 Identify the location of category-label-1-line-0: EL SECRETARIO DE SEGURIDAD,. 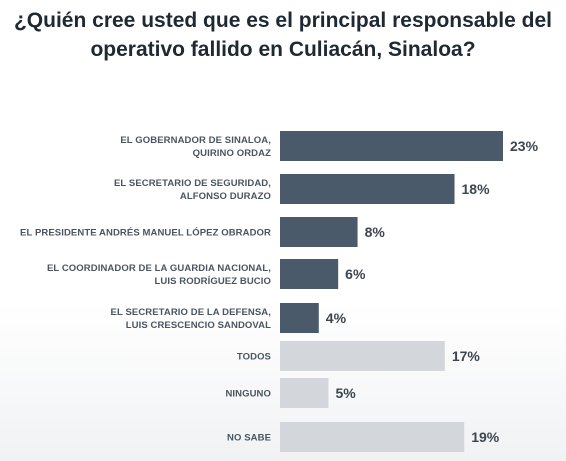
(192, 183).